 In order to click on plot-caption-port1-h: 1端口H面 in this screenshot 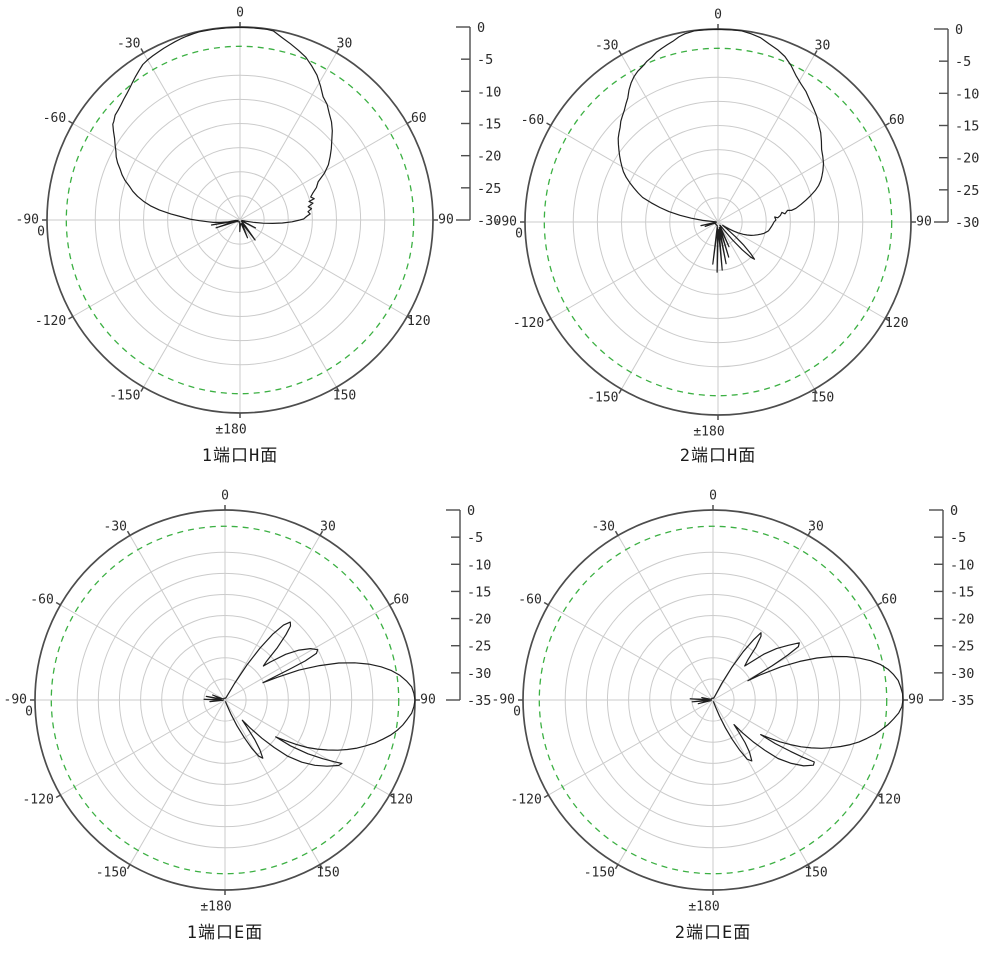, I will do `click(240, 456)`.